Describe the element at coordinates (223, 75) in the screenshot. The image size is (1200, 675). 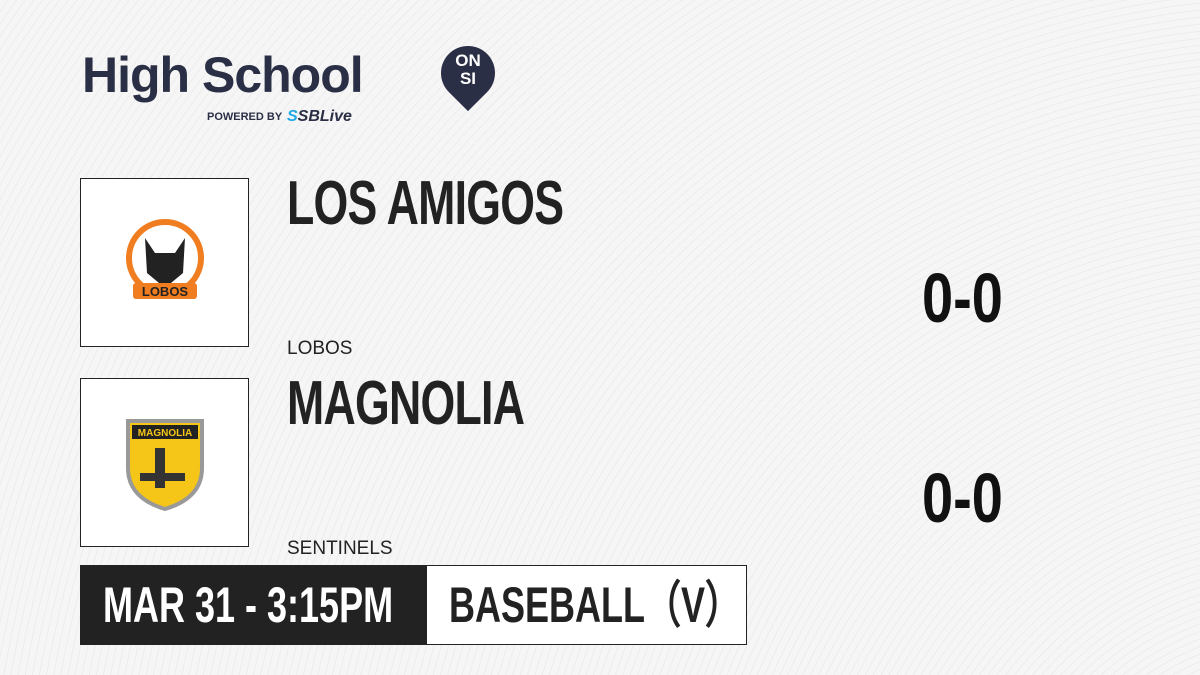
I see `brand-title: High School` at that location.